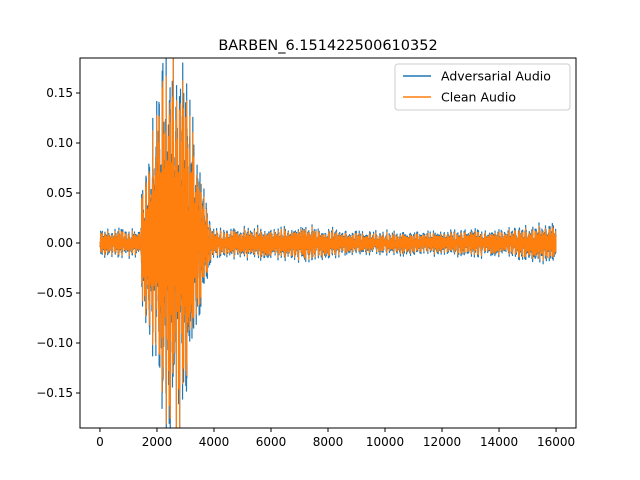 The height and width of the screenshot is (480, 640). What do you see at coordinates (54, 393) in the screenshot?
I see `y-tick-label: −0.15` at bounding box center [54, 393].